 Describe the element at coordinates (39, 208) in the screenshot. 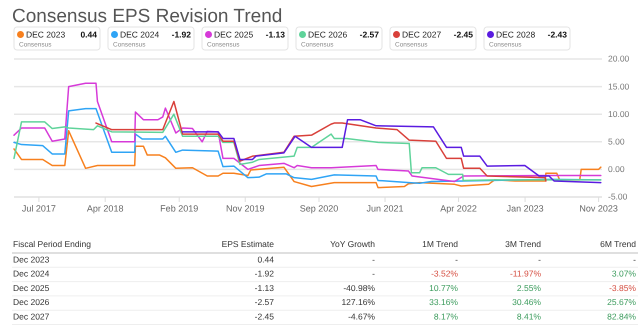

I see `x-tick-label: Jul 2017` at that location.